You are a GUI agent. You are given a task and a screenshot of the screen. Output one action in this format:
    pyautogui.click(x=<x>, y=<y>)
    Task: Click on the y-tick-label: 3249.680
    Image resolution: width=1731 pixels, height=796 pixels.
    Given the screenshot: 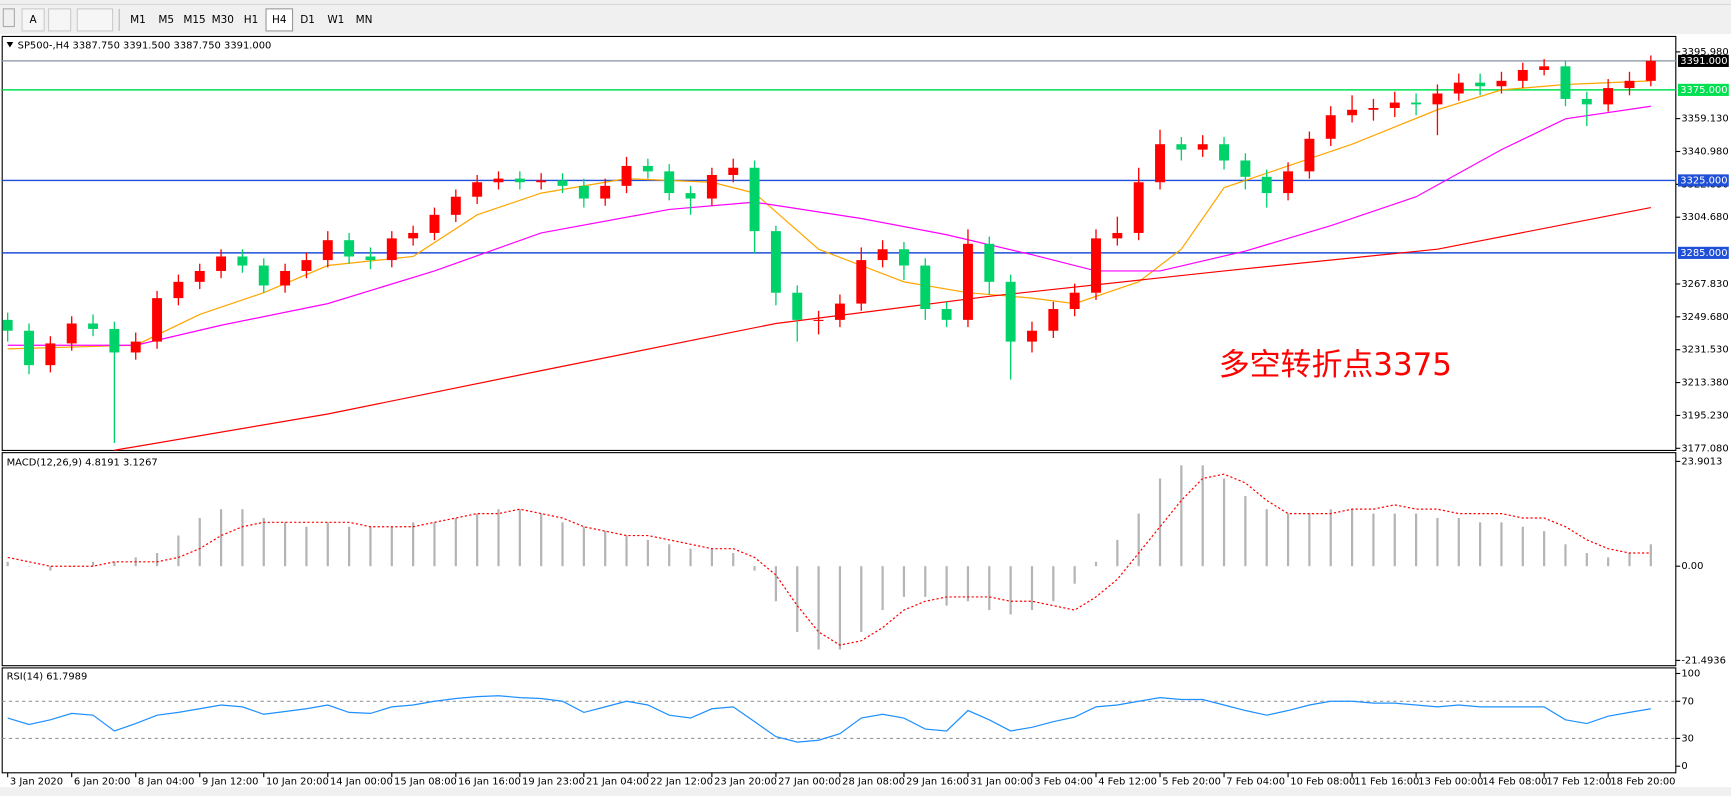 What is the action you would take?
    pyautogui.click(x=1704, y=317)
    